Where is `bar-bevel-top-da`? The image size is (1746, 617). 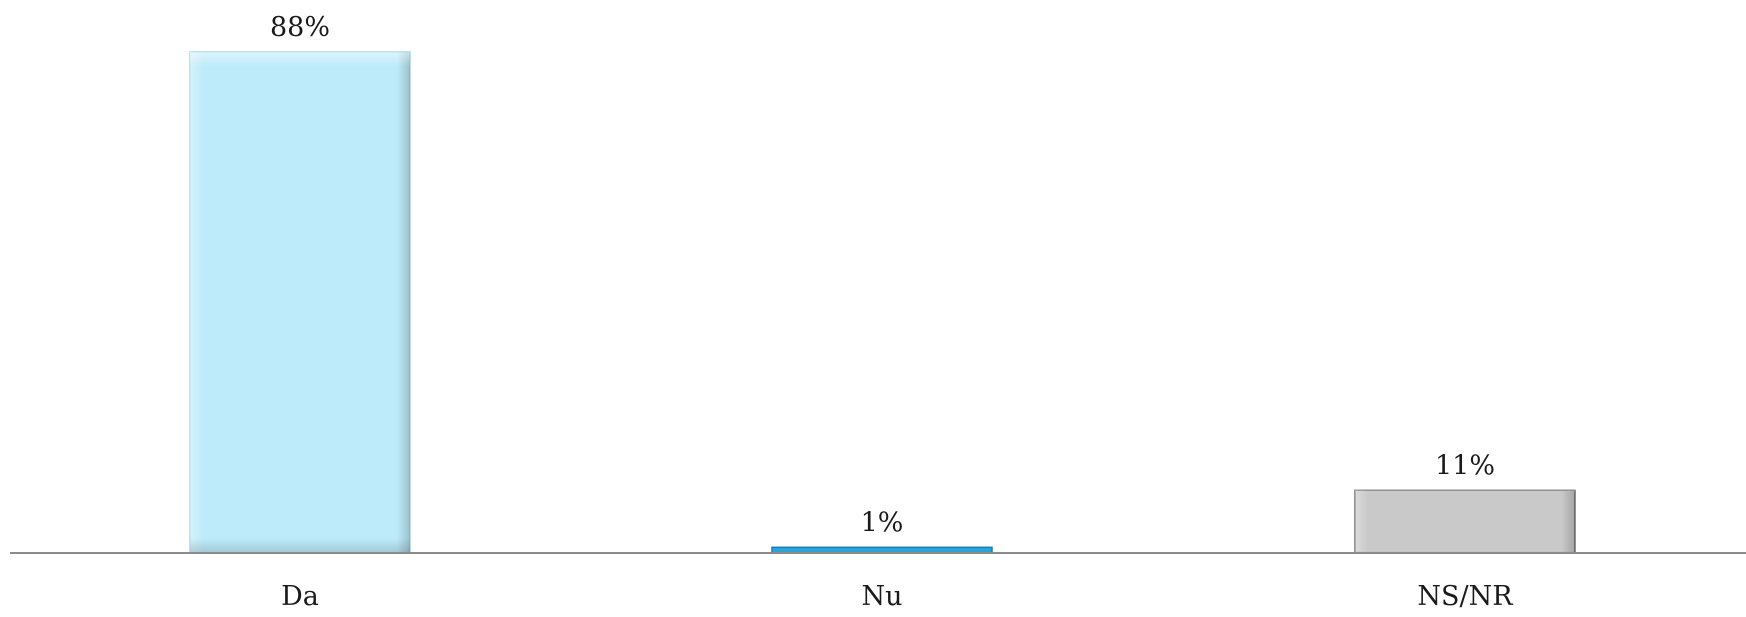 bar-bevel-top-da is located at coordinates (300, 302).